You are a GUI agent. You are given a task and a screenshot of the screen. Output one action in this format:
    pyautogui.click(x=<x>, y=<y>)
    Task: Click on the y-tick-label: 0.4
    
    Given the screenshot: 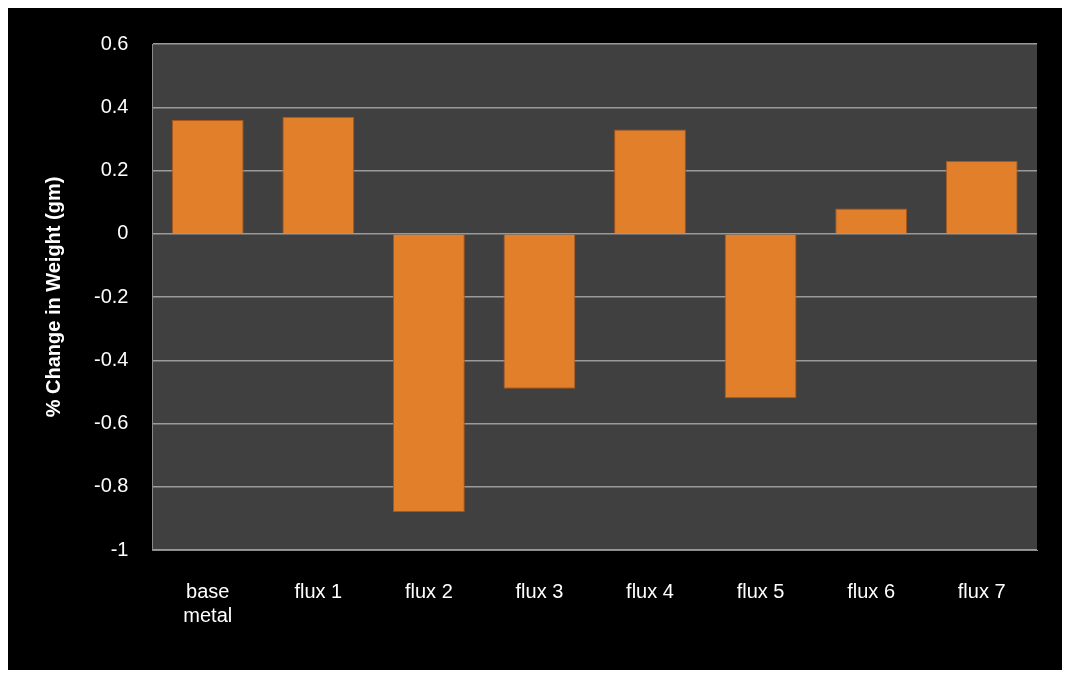 What is the action you would take?
    pyautogui.click(x=114, y=105)
    